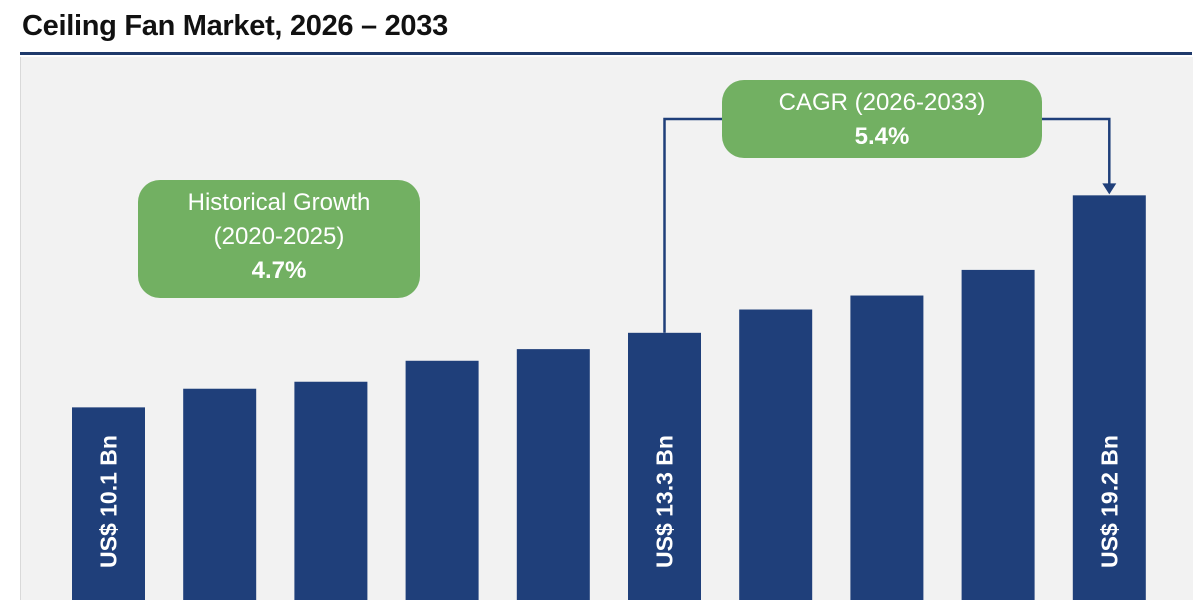  Describe the element at coordinates (279, 202) in the screenshot. I see `historical-growth-label: Historical Growth` at that location.